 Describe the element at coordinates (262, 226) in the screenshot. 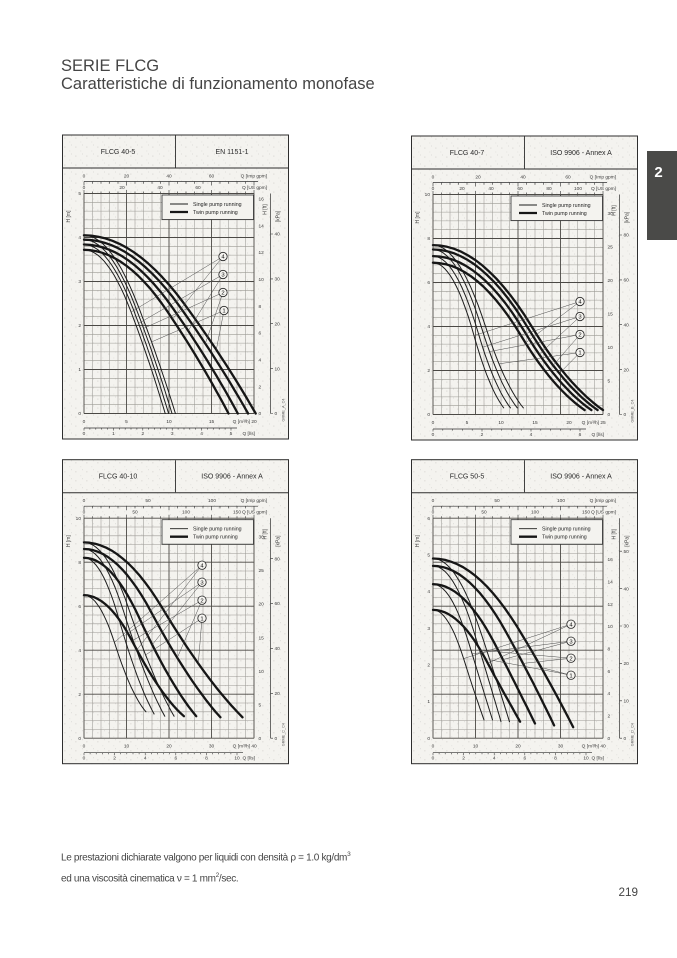

I see `svg-text: 14` at that location.